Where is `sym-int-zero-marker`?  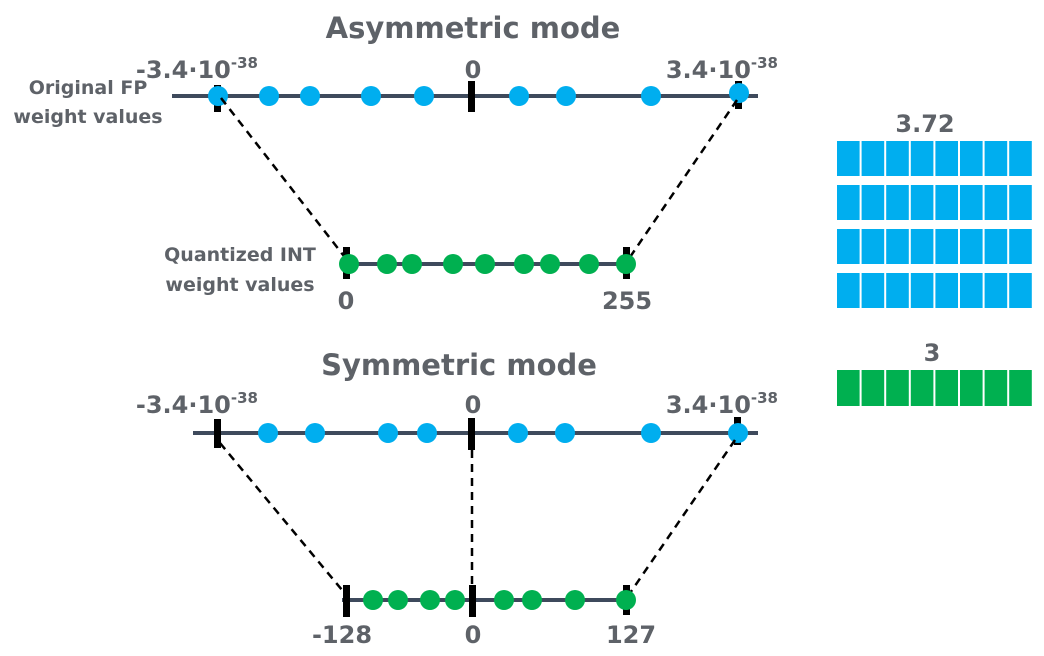 sym-int-zero-marker is located at coordinates (472, 601).